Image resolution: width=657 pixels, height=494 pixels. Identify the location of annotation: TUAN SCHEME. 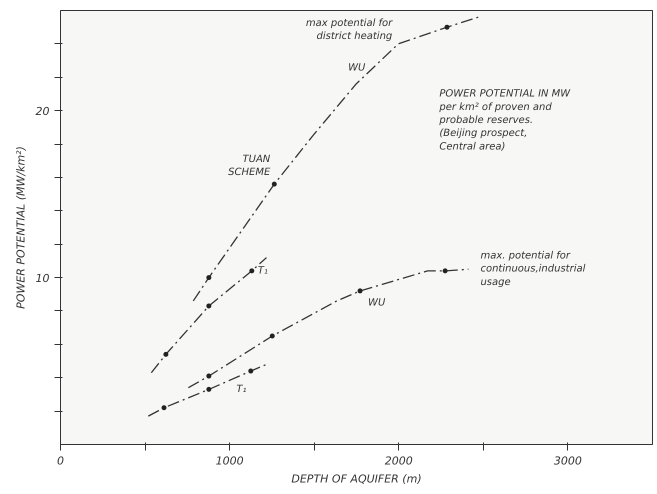
(249, 166).